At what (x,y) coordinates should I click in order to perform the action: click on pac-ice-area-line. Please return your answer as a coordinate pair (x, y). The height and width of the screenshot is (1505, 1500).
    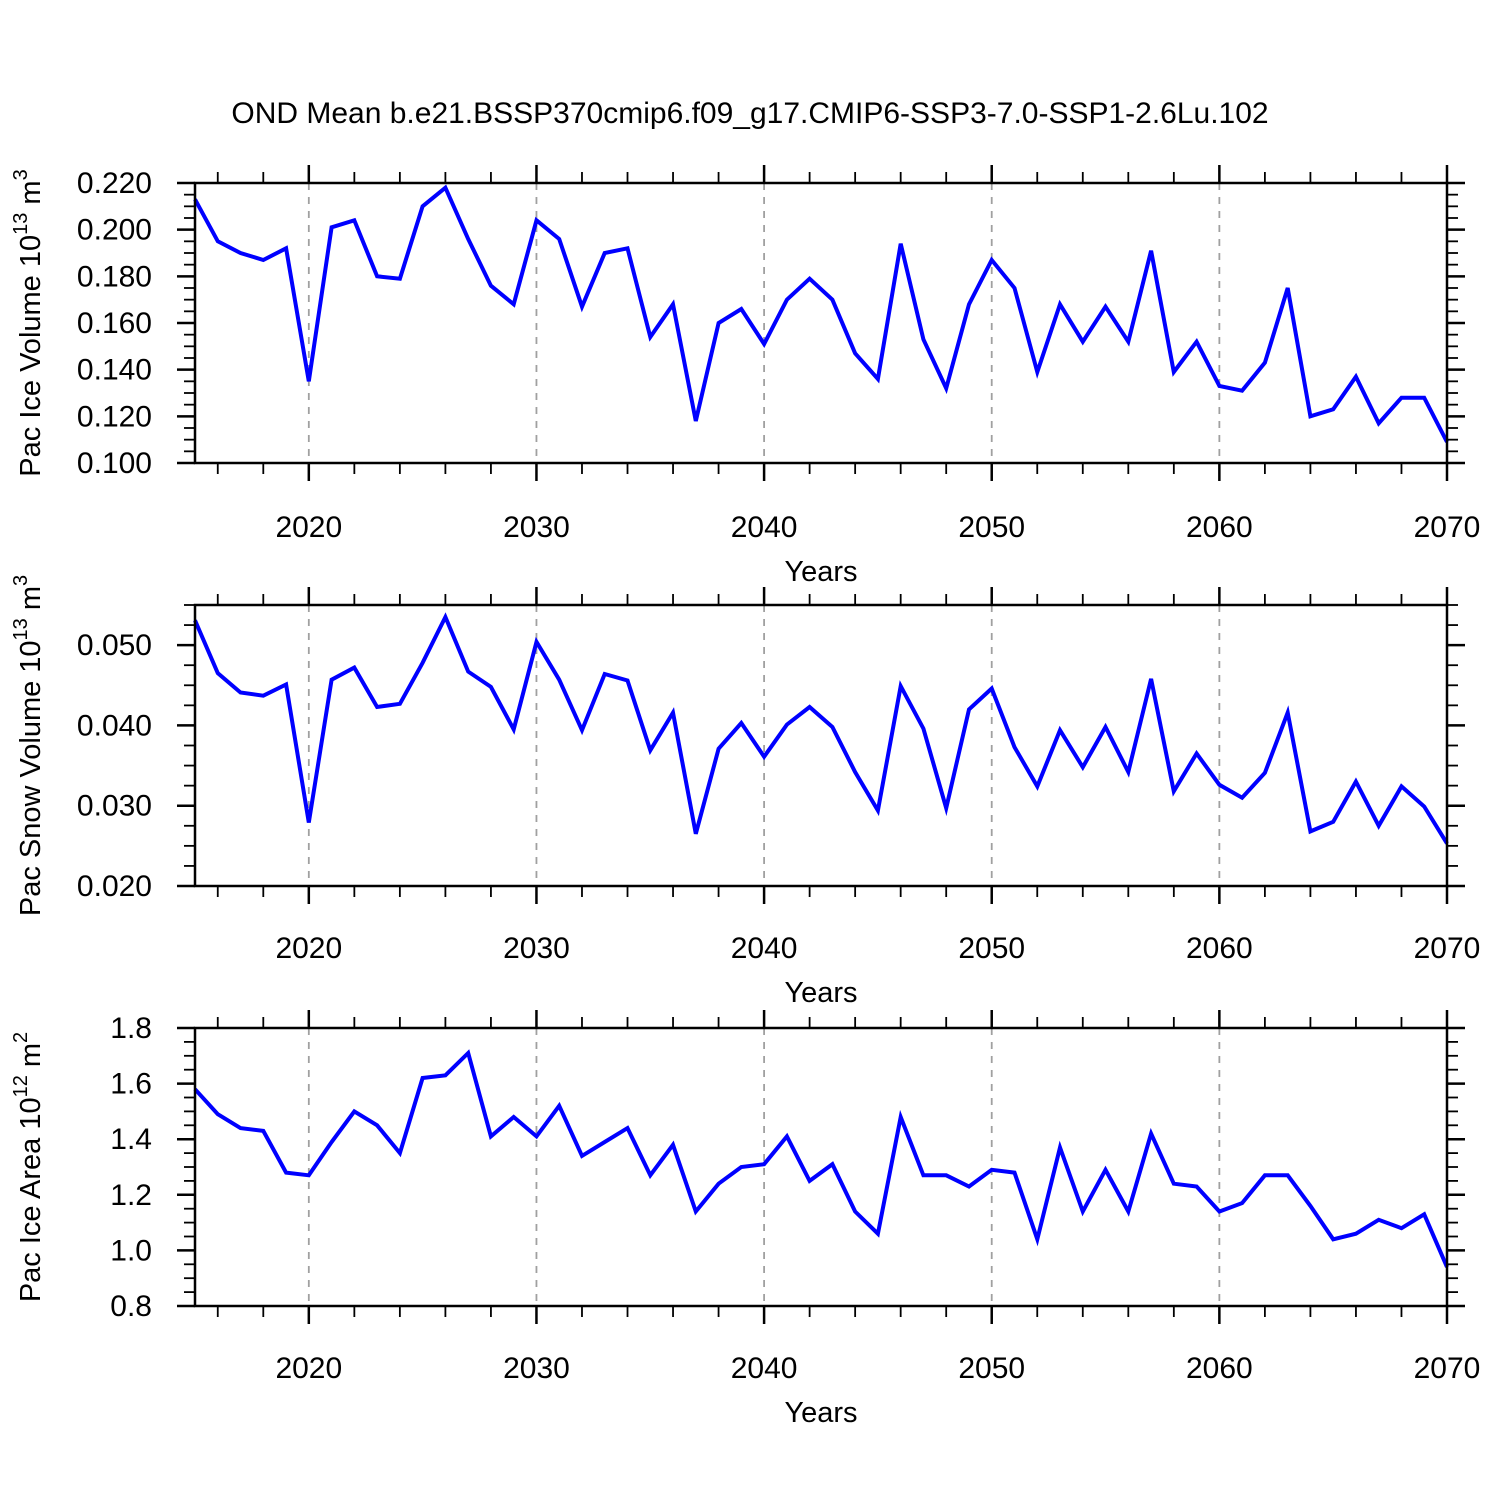
    Looking at the image, I should click on (821, 1158).